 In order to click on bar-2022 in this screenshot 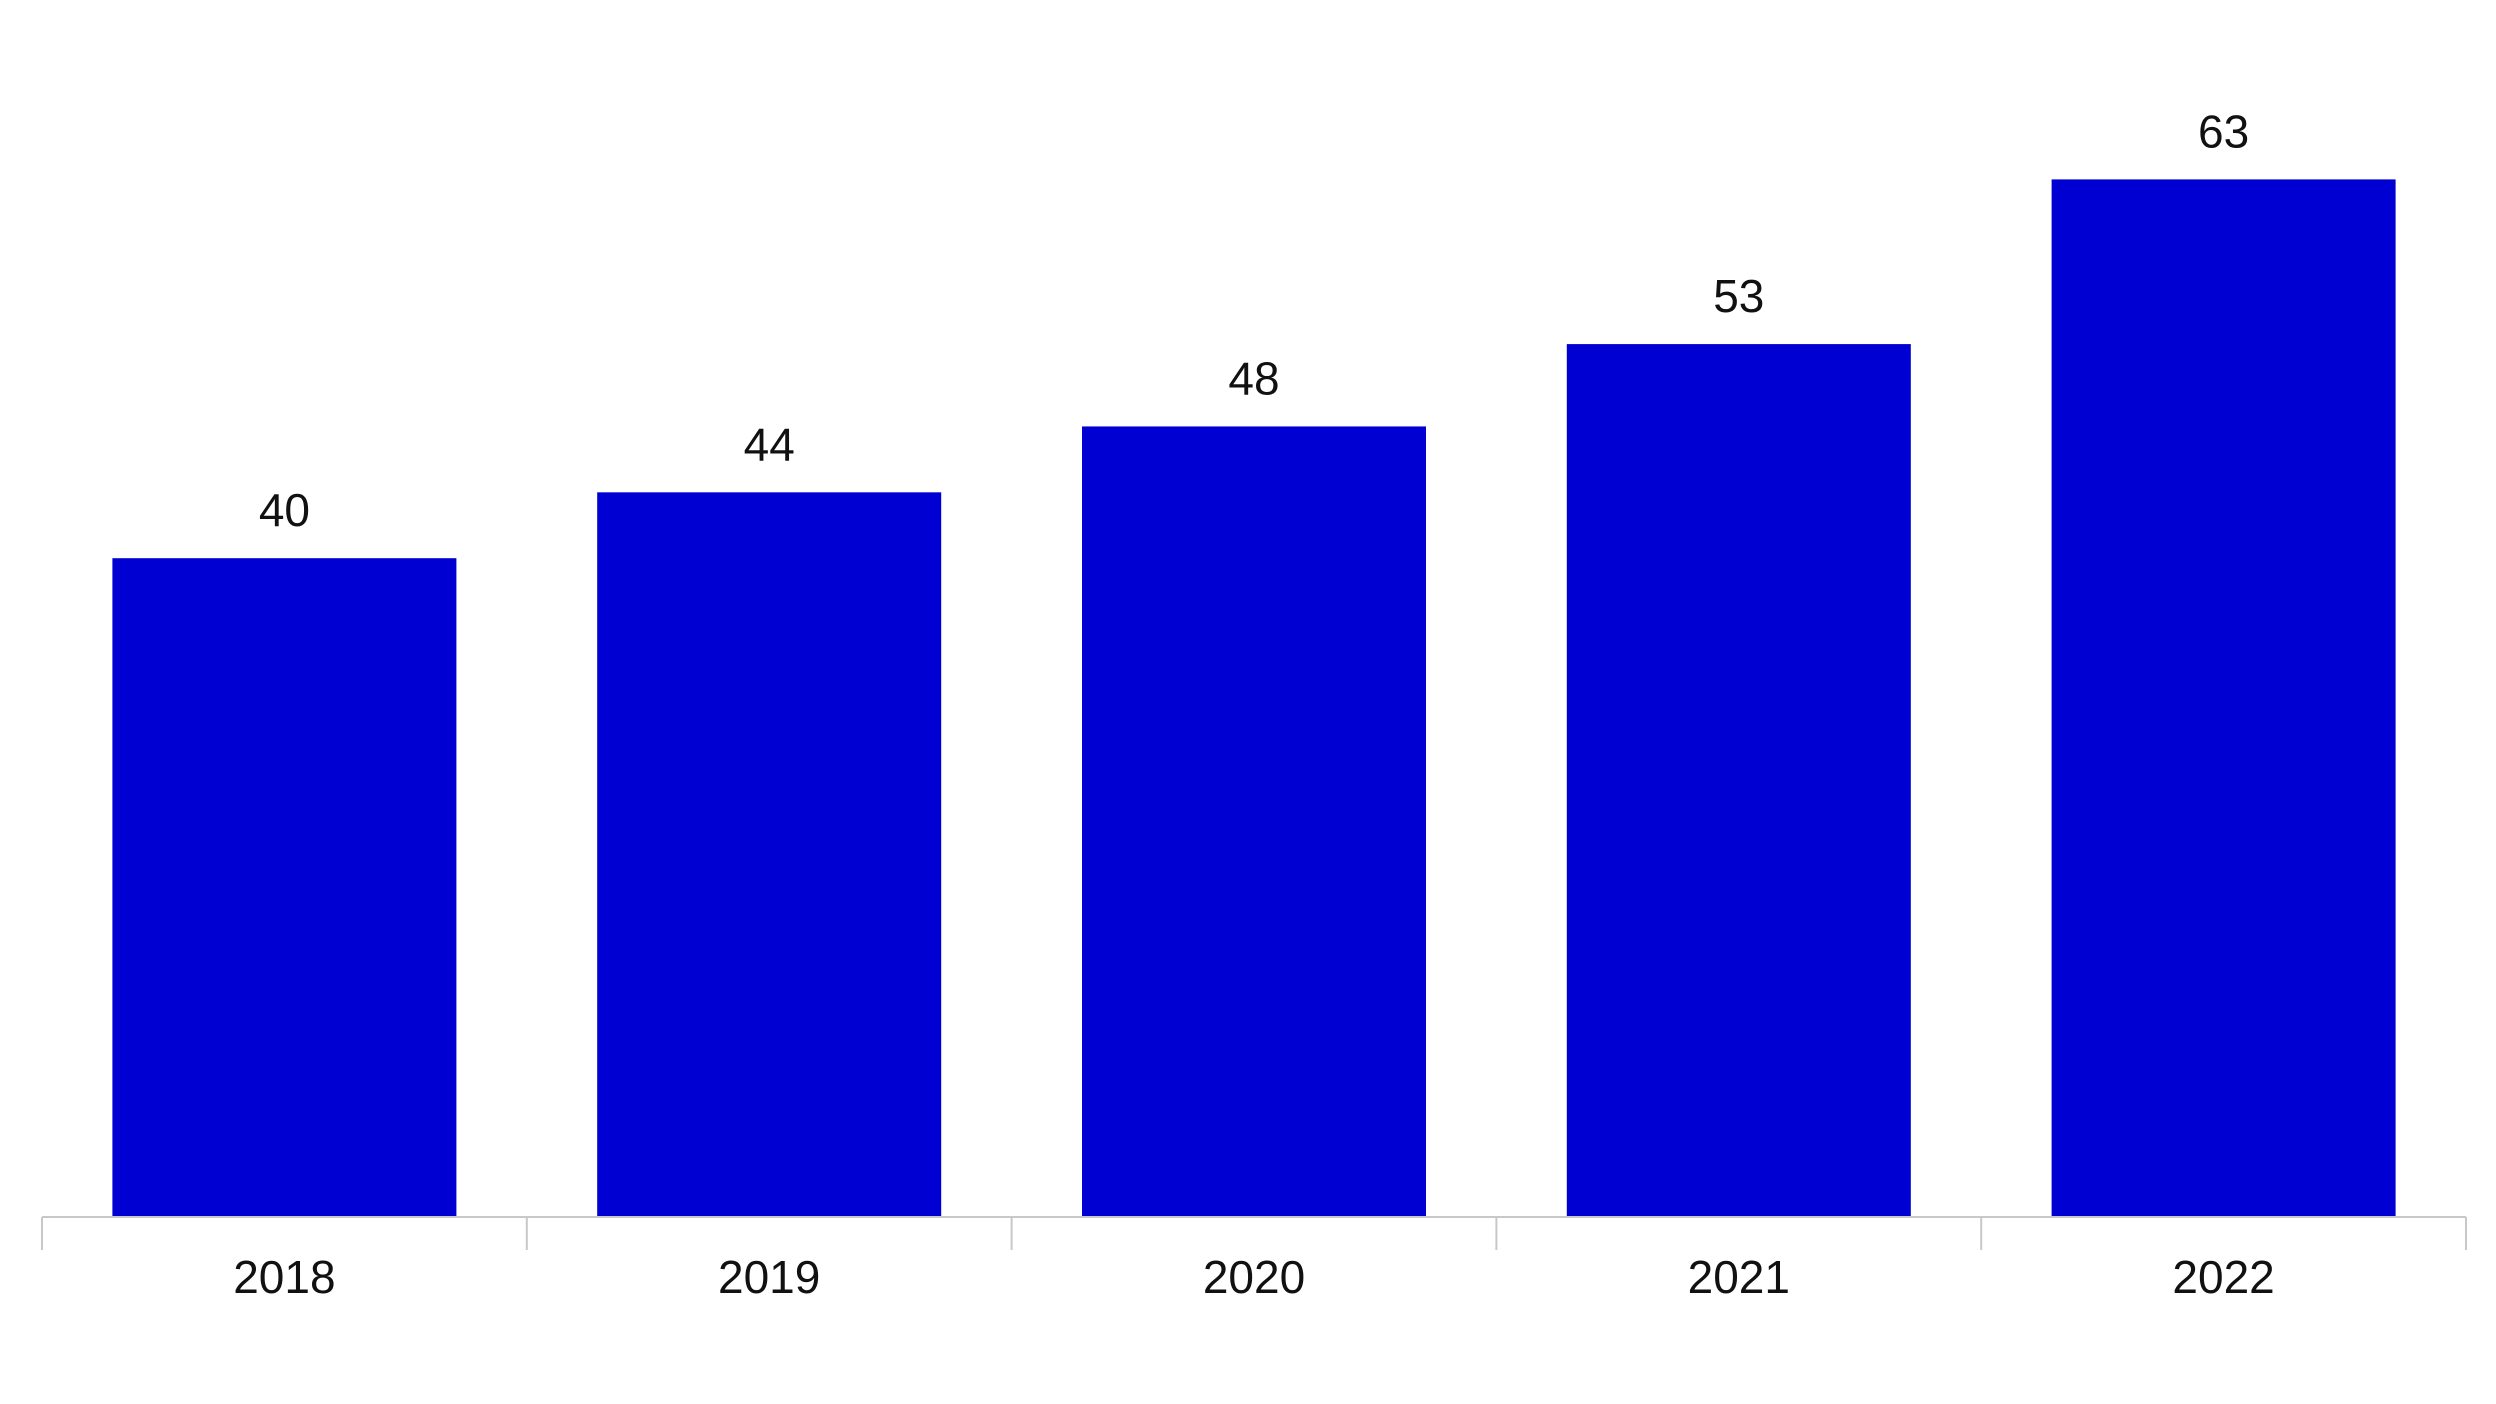, I will do `click(2223, 698)`.